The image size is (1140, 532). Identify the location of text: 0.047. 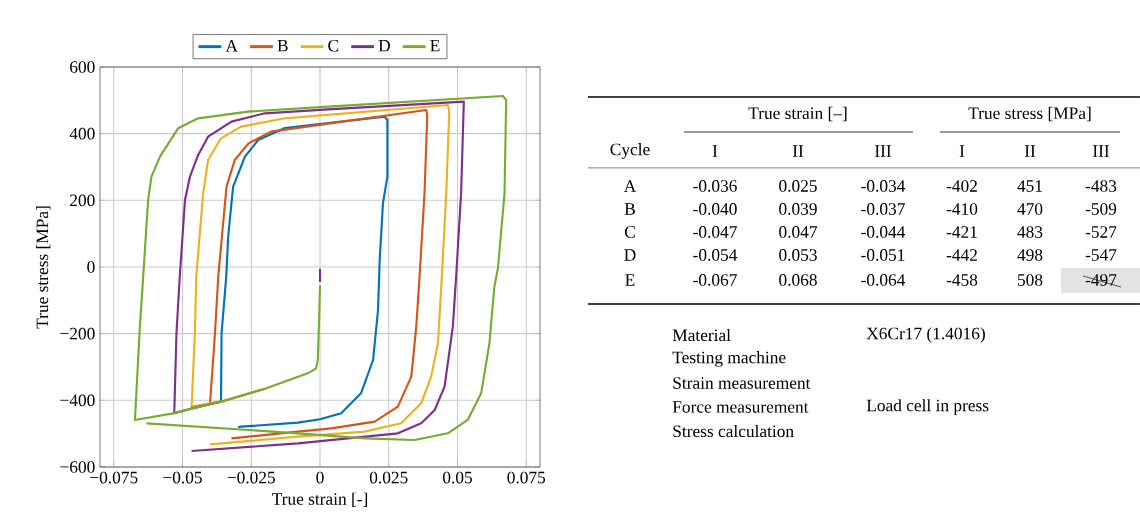
(798, 232).